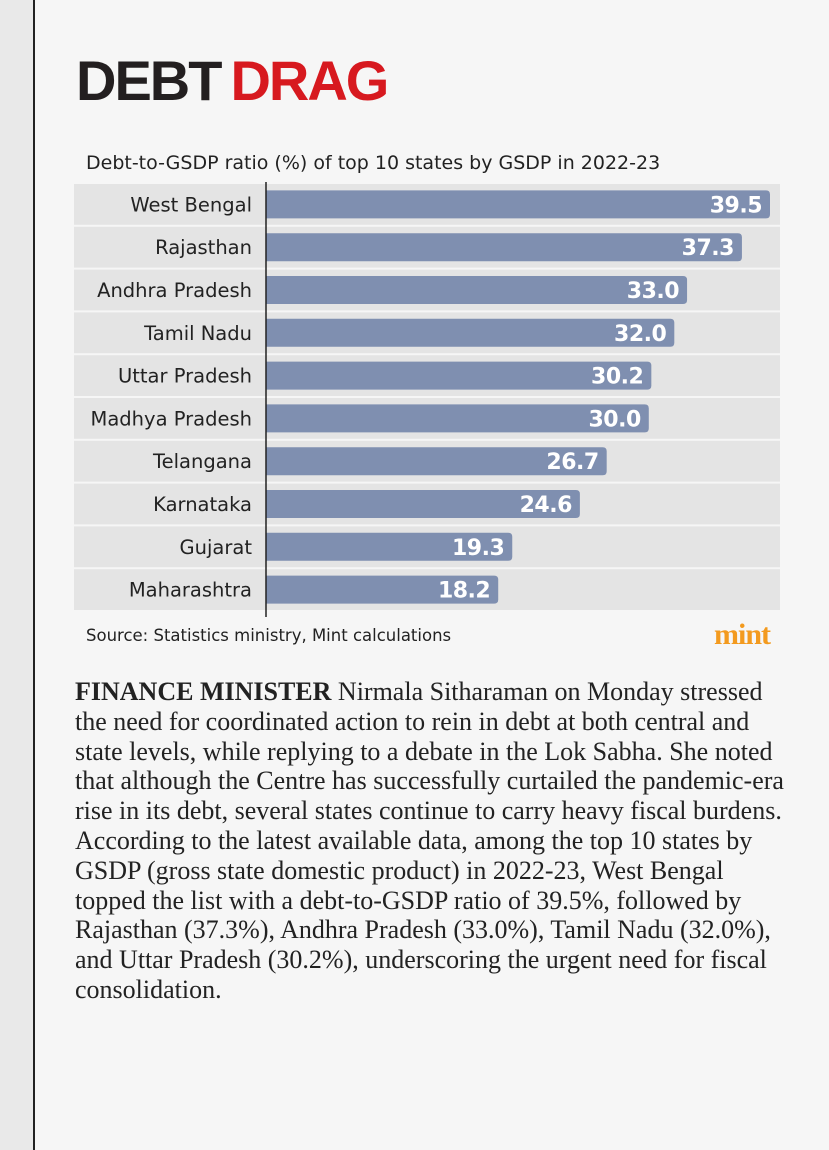 The image size is (829, 1150). Describe the element at coordinates (736, 205) in the screenshot. I see `value-label: 39.5` at that location.